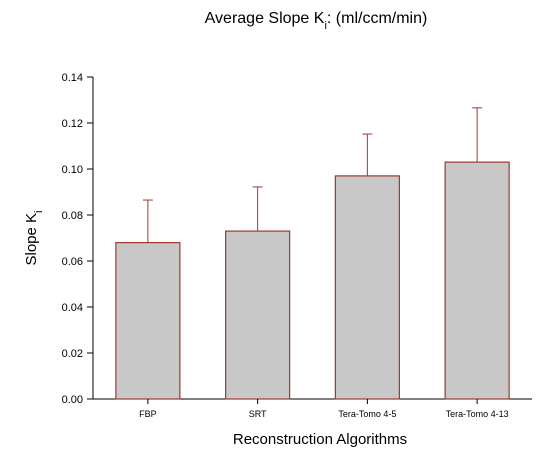 The image size is (550, 454). I want to click on bar-fbp, so click(148, 321).